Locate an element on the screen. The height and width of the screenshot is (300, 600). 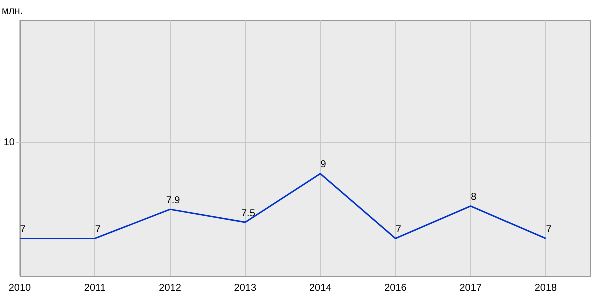
data-label: 8 is located at coordinates (474, 198).